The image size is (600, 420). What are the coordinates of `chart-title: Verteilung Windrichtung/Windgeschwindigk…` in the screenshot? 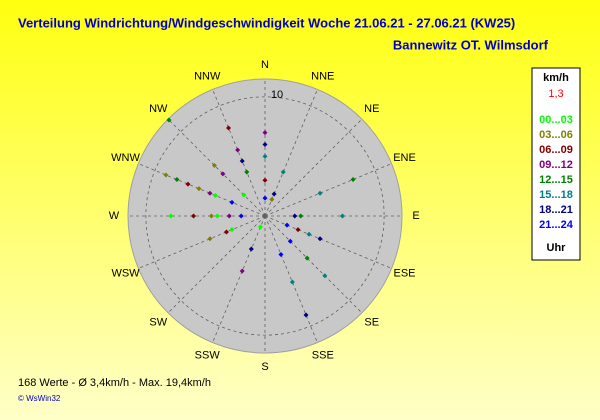 It's located at (266, 22).